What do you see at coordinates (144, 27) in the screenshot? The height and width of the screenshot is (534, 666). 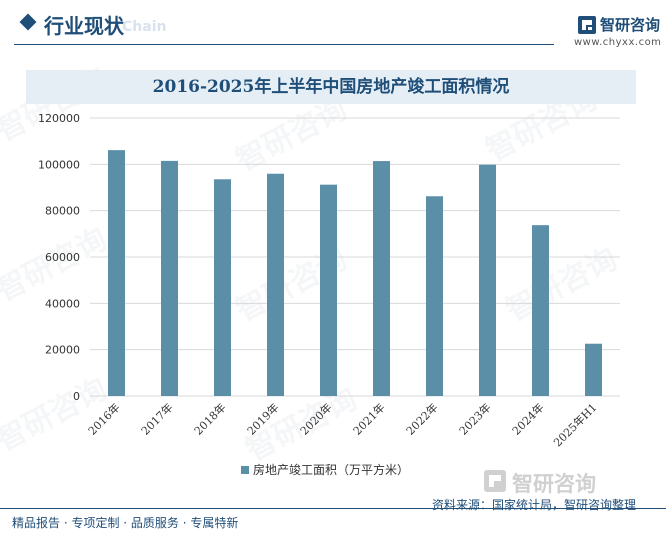 I see `section-subtitle: Chain` at bounding box center [144, 27].